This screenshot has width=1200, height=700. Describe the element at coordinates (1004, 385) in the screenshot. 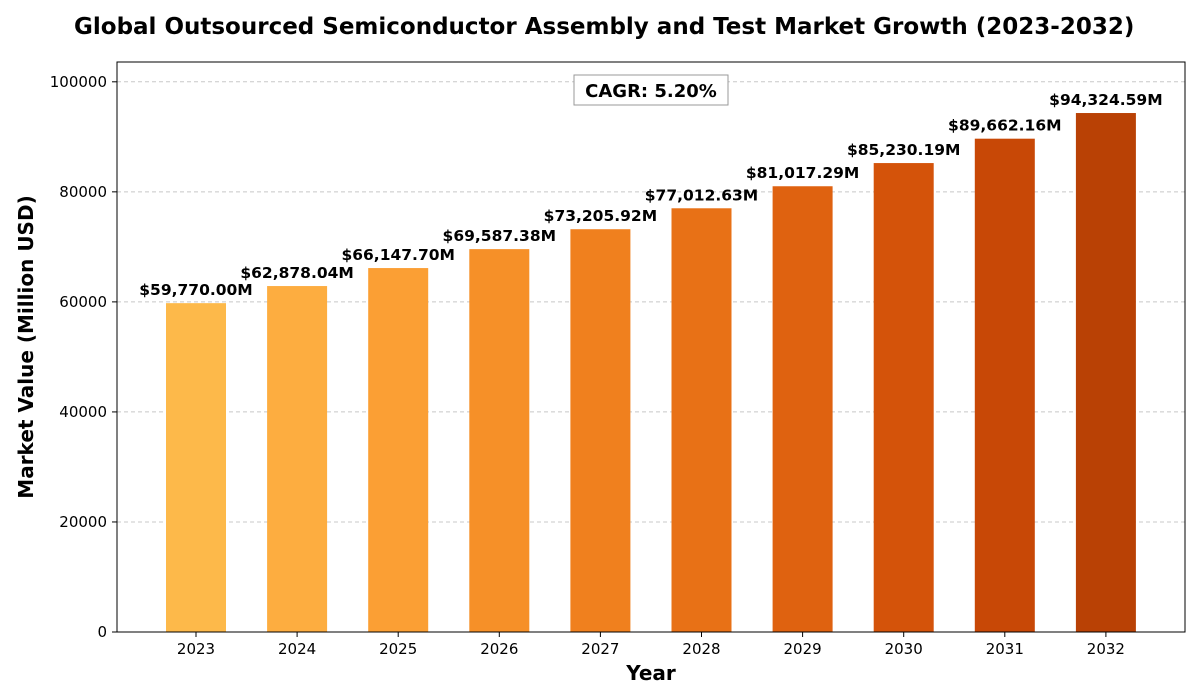

I see `bar-2031` at that location.